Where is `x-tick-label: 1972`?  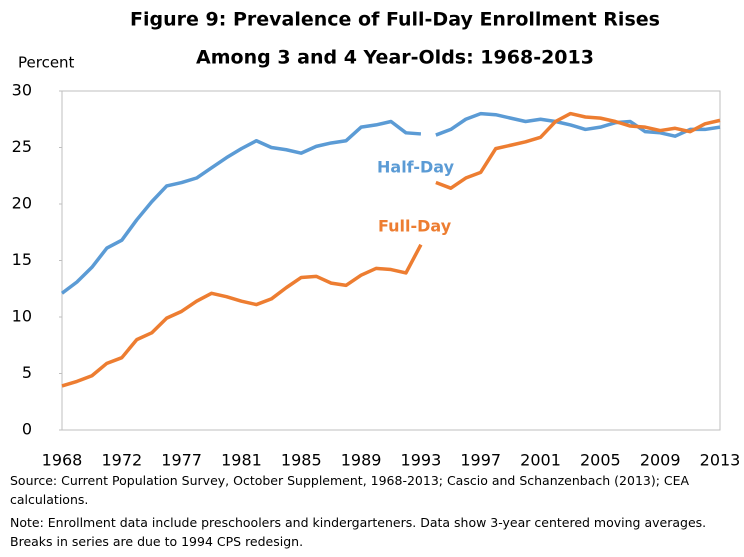 x-tick-label: 1972 is located at coordinates (121, 460).